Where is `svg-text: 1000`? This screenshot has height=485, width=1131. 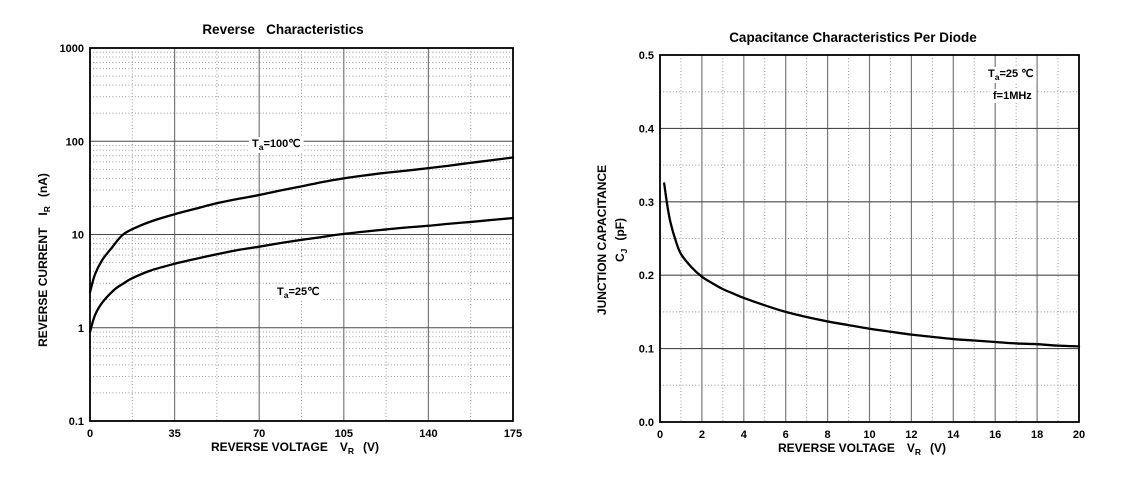 svg-text: 1000 is located at coordinates (72, 49).